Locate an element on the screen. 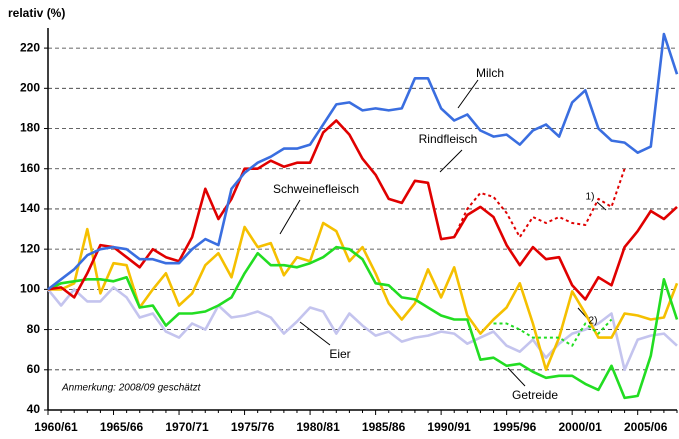 The image size is (679, 439). y-tick-label: 80 is located at coordinates (34, 329).